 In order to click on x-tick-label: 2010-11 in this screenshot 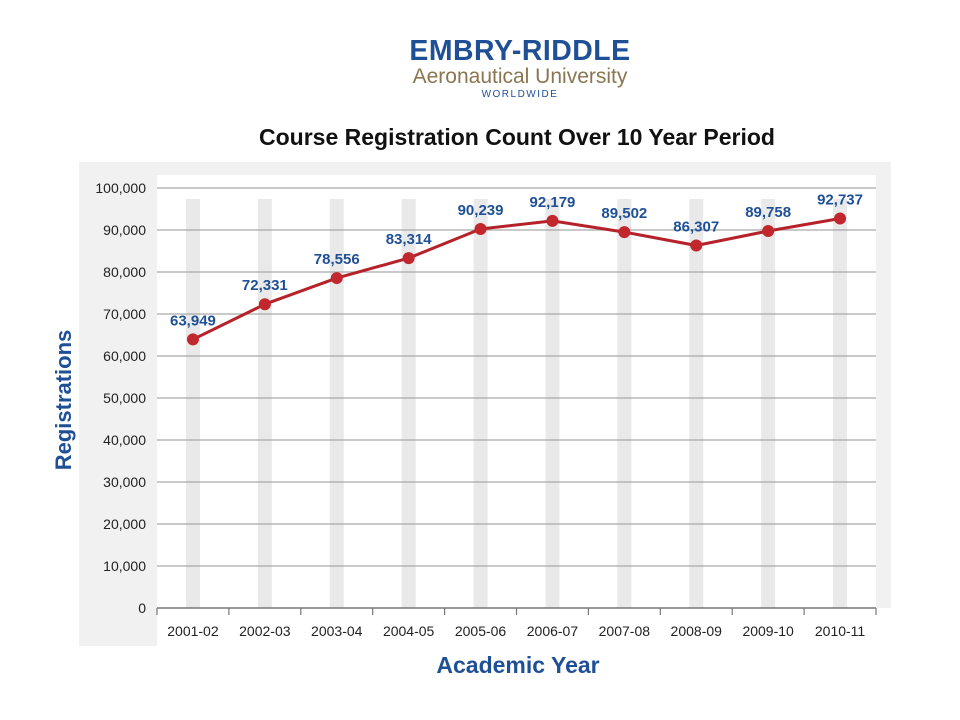, I will do `click(840, 631)`.